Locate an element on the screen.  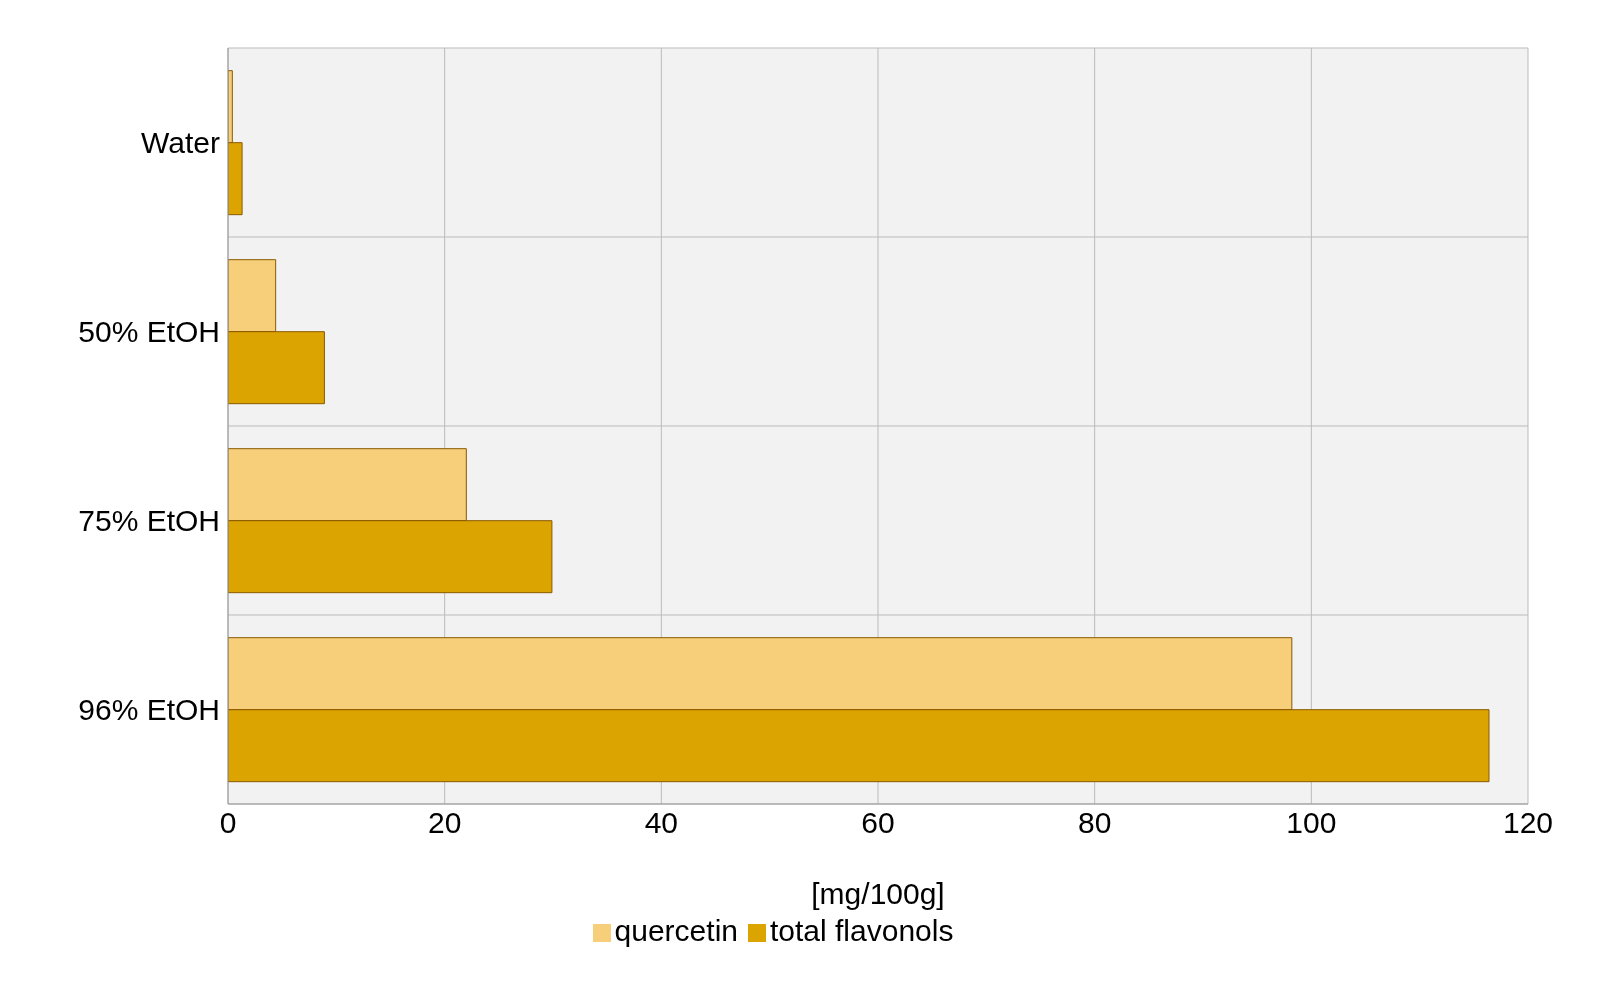
x-tick-label: 20 is located at coordinates (444, 823).